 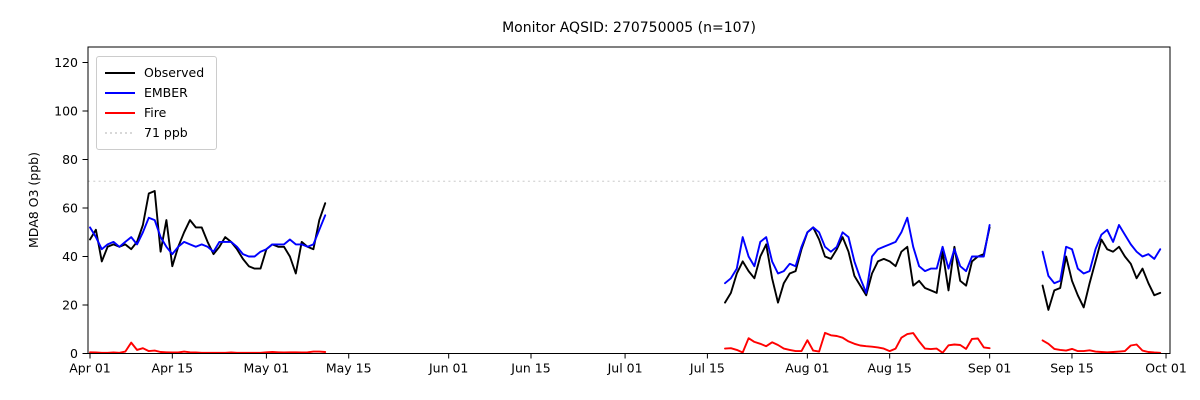 What do you see at coordinates (625, 368) in the screenshot?
I see `x-tick-label: Jul 01` at bounding box center [625, 368].